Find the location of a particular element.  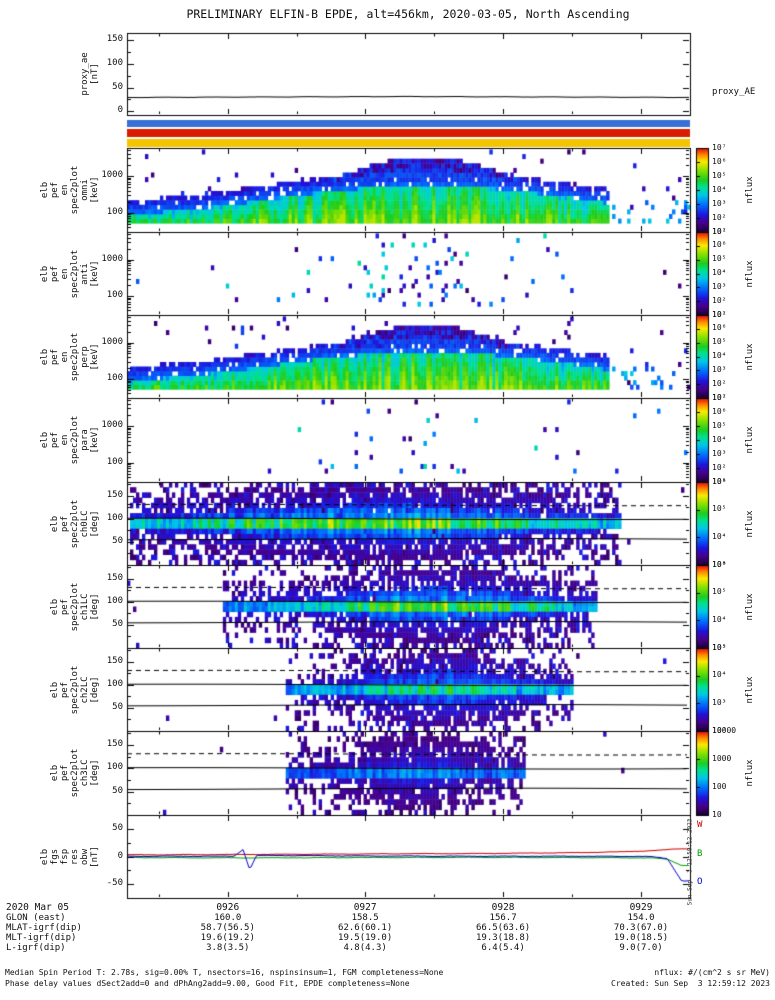

ylabel-ch0: elb pef spec2plot ch0LC [deg] is located at coordinates (75, 523).